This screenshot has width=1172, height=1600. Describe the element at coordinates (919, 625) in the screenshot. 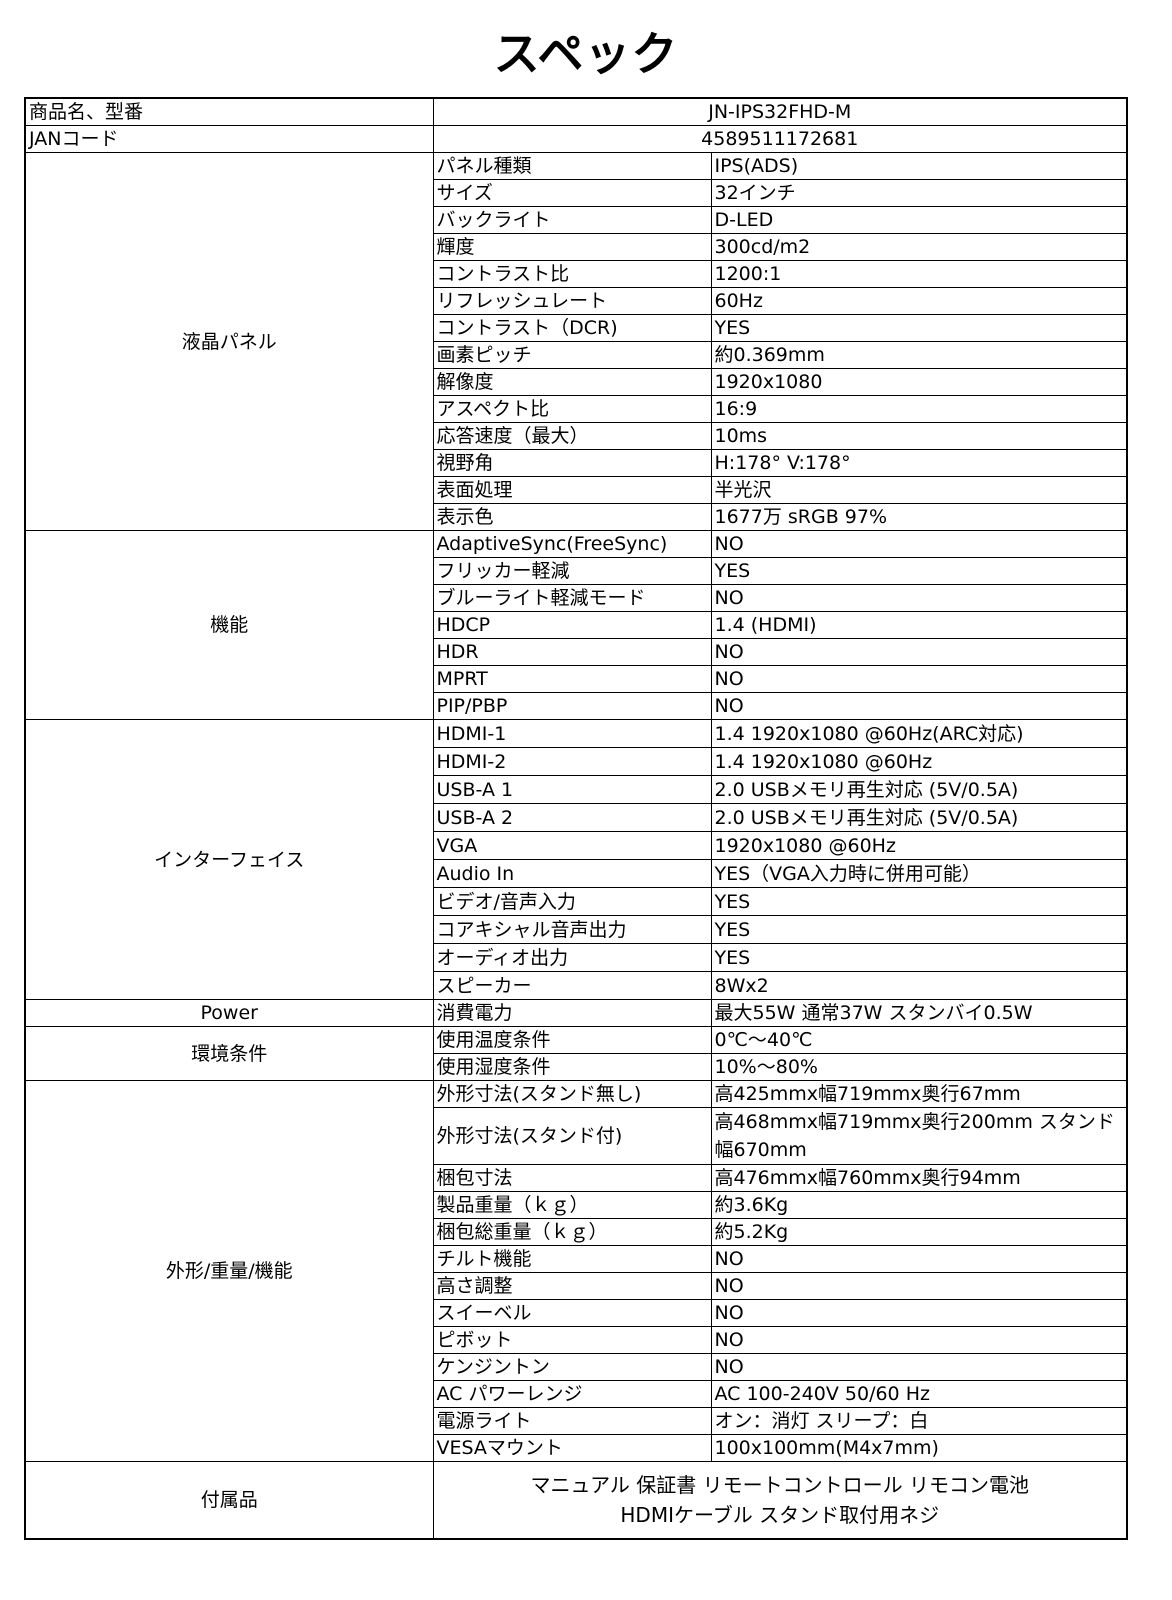

I see `spec-value: 1.4 (HDMI)` at that location.